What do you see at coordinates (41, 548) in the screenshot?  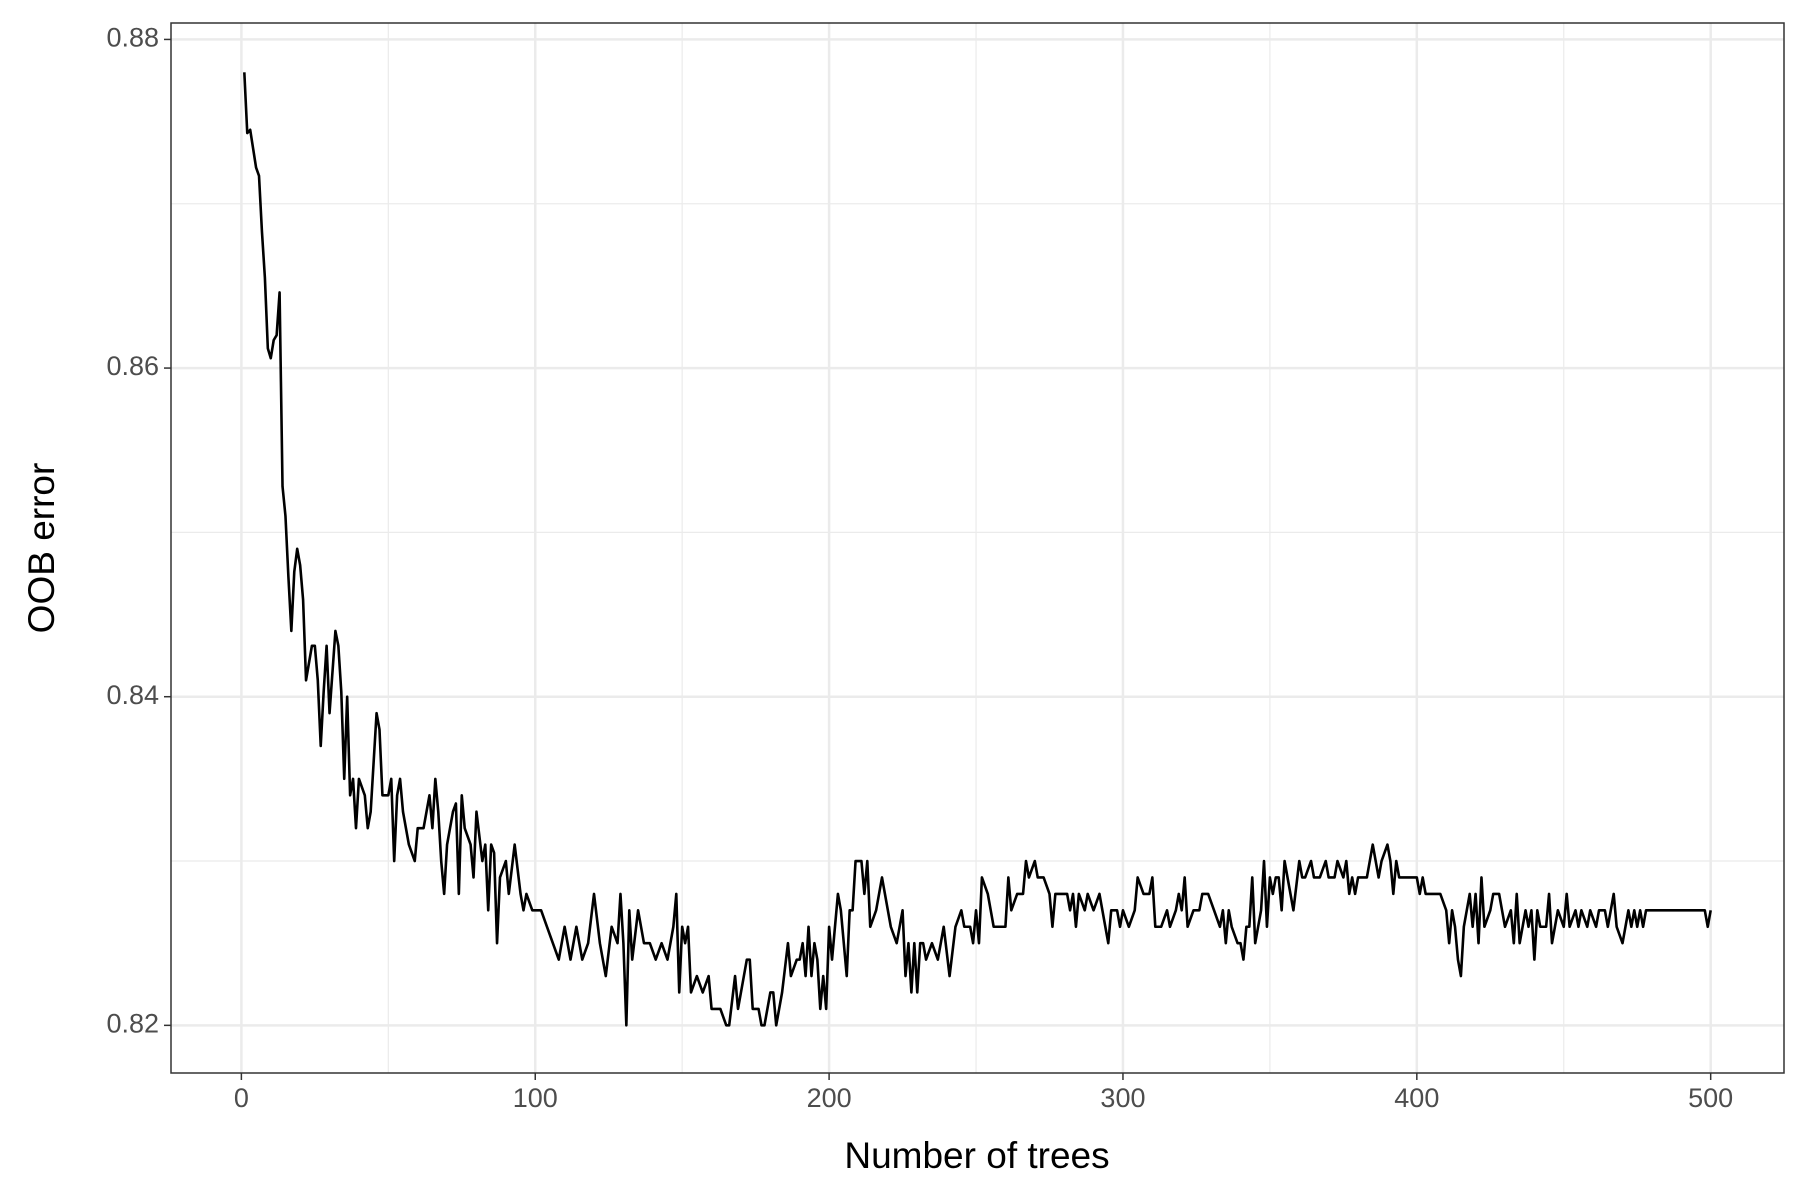 I see `y-axis-title: OOB error` at bounding box center [41, 548].